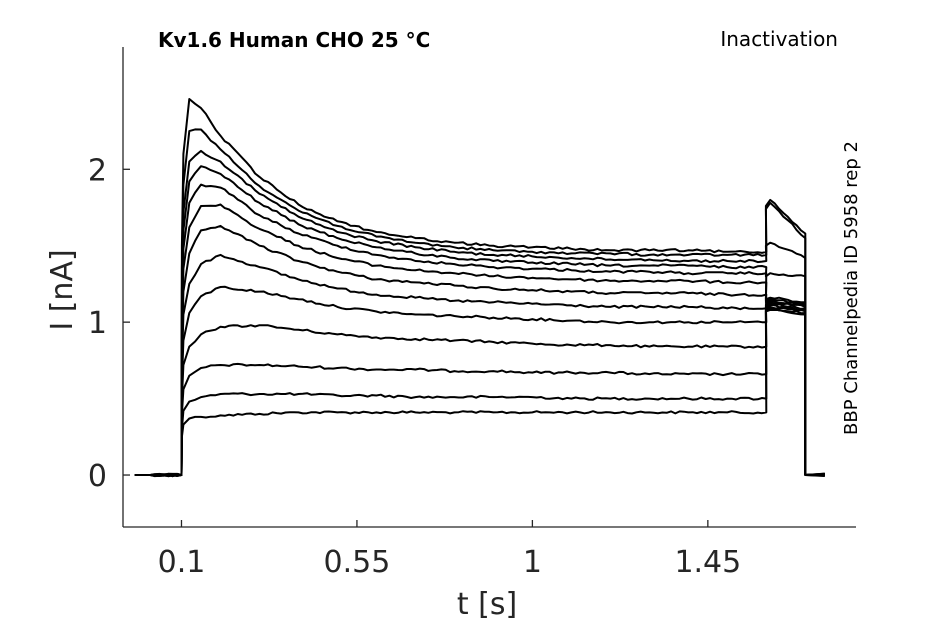 This screenshot has height=624, width=945. I want to click on x-axis-ticks: 0.1 0.55 1 1.45, so click(449, 550).